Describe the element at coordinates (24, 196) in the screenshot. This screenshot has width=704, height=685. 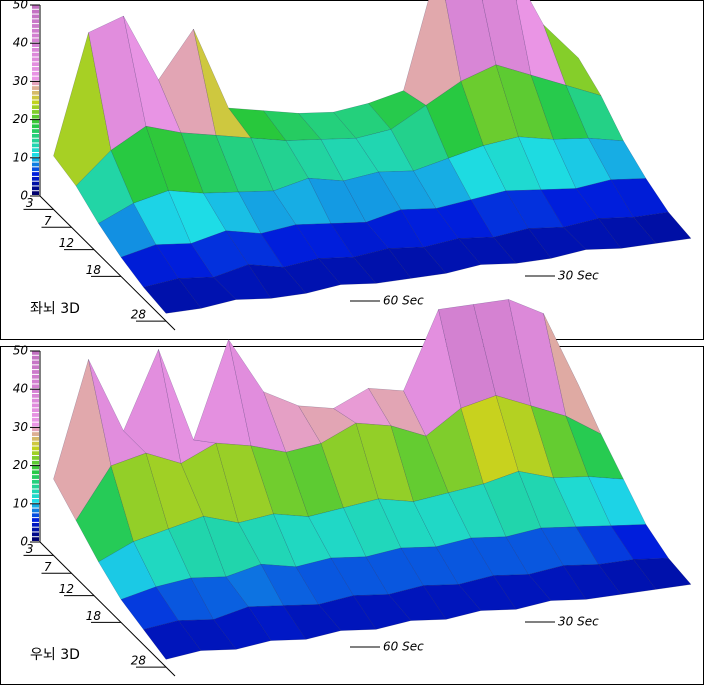
I see `z-tick-label: 0` at that location.